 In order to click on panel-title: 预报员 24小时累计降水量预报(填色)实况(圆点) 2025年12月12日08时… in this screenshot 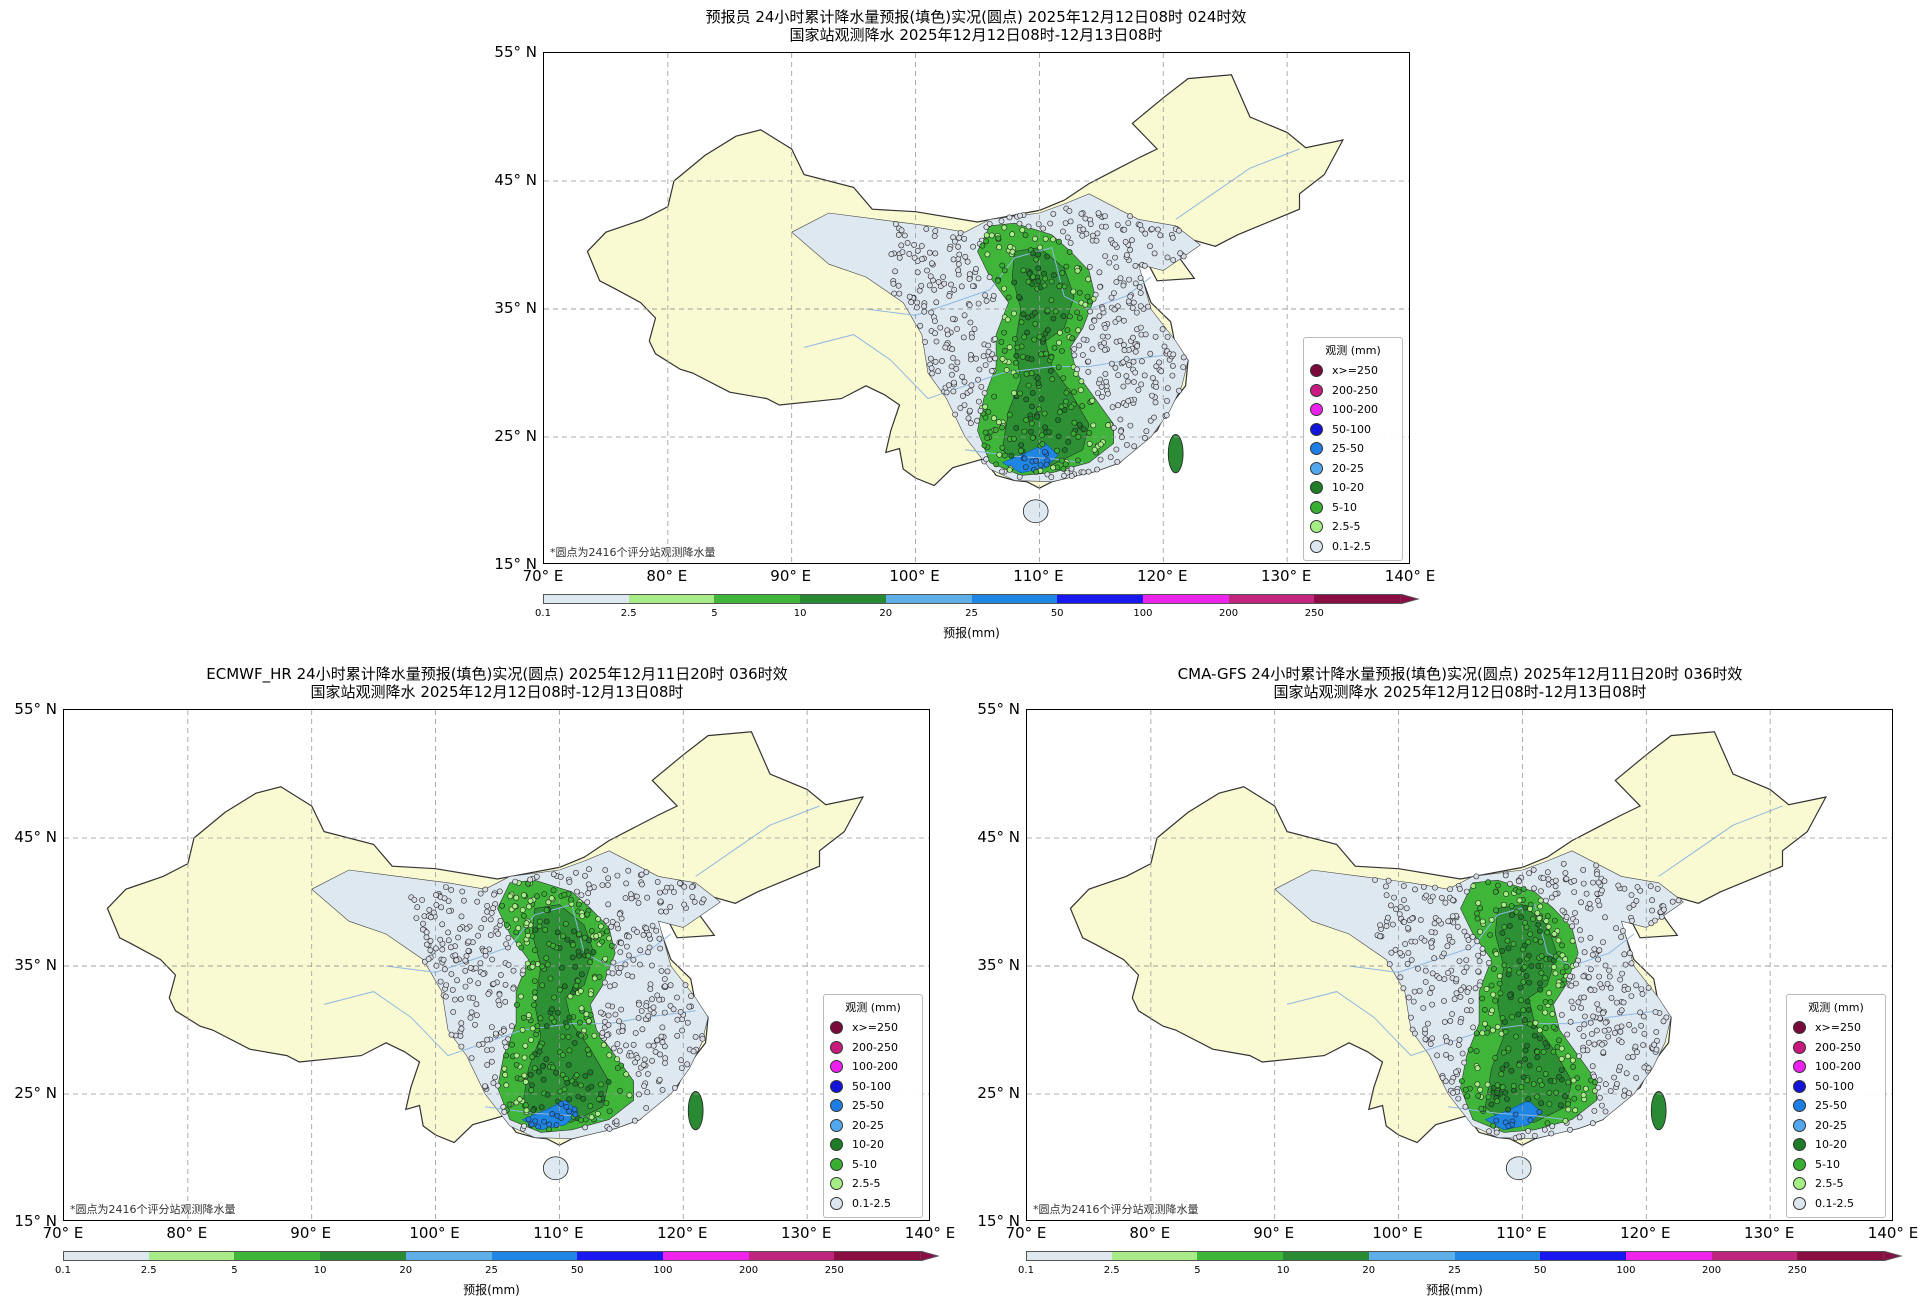, I will do `click(976, 26)`.